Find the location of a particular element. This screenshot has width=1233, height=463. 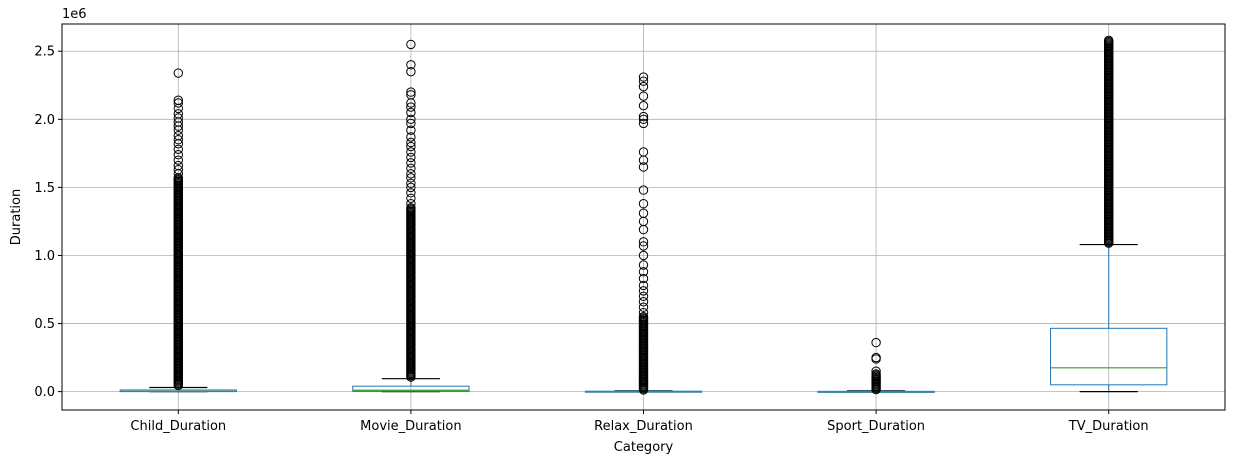

y-tick-label: 1.5 is located at coordinates (44, 188).